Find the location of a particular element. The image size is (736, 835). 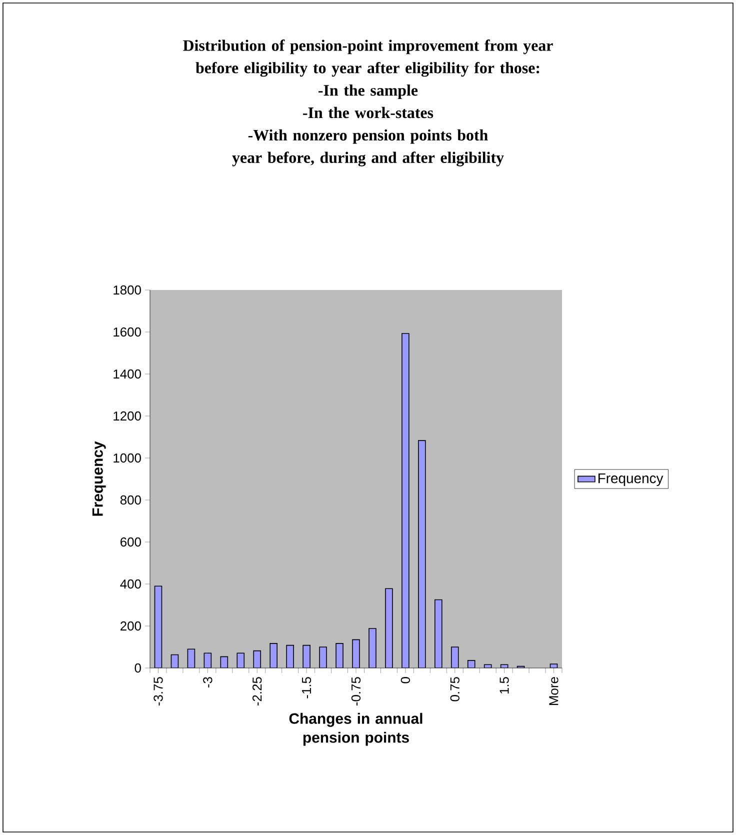

y-tick-label: 400 is located at coordinates (130, 584).